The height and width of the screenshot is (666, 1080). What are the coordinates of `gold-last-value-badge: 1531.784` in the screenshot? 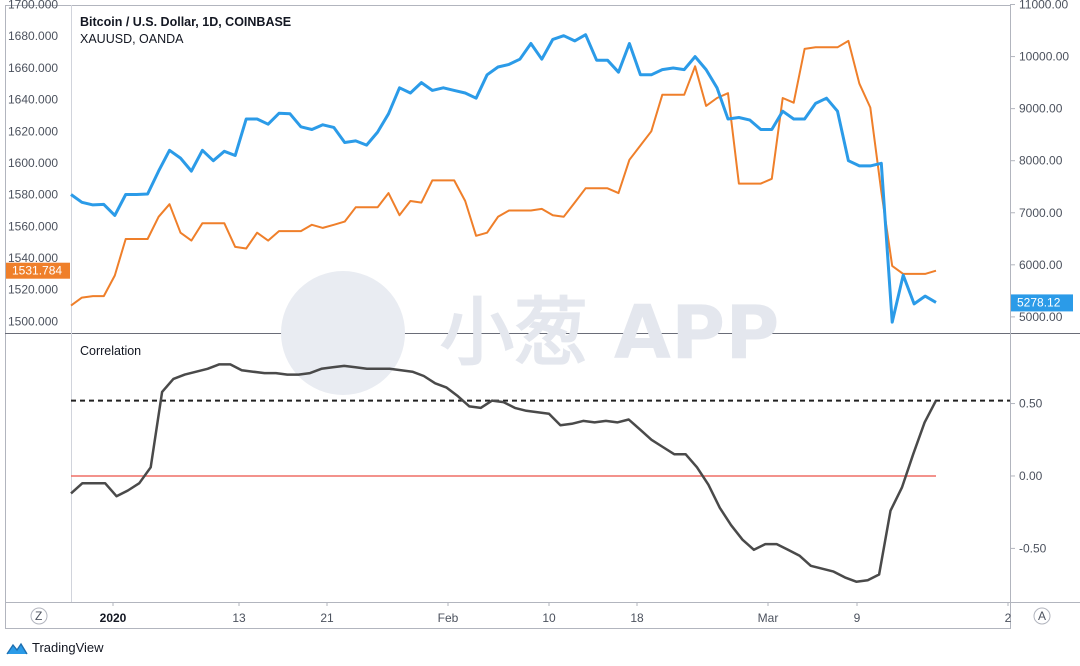 It's located at (38, 270).